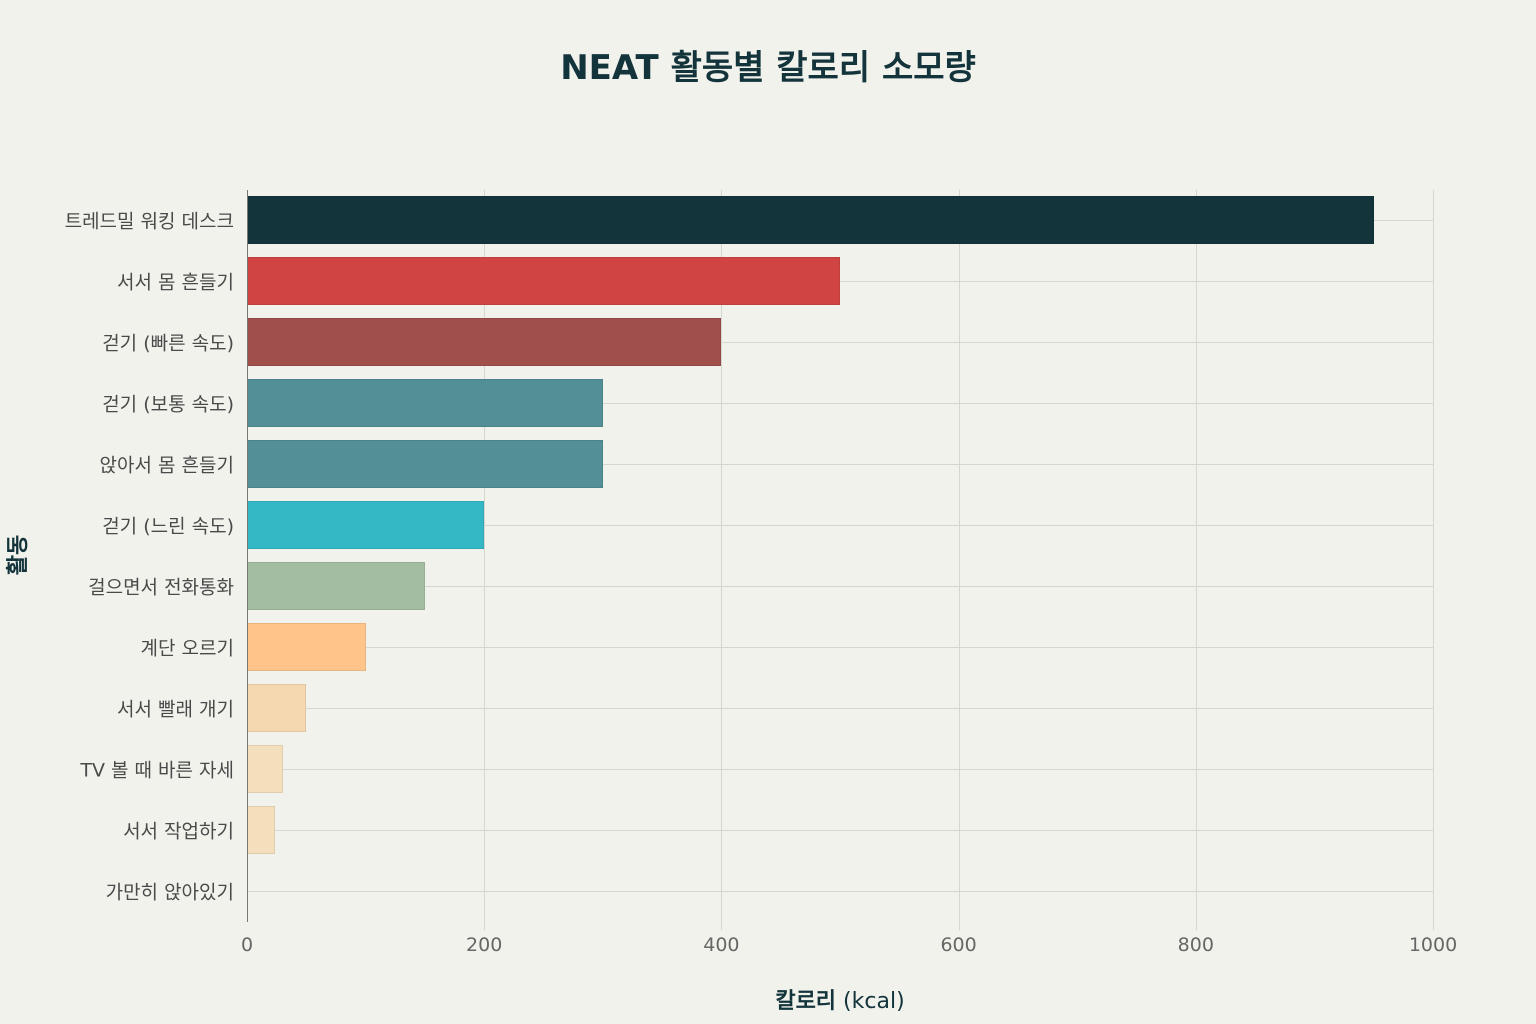  What do you see at coordinates (157, 770) in the screenshot?
I see `y-tick-label: TV 볼 때 바른 자세` at bounding box center [157, 770].